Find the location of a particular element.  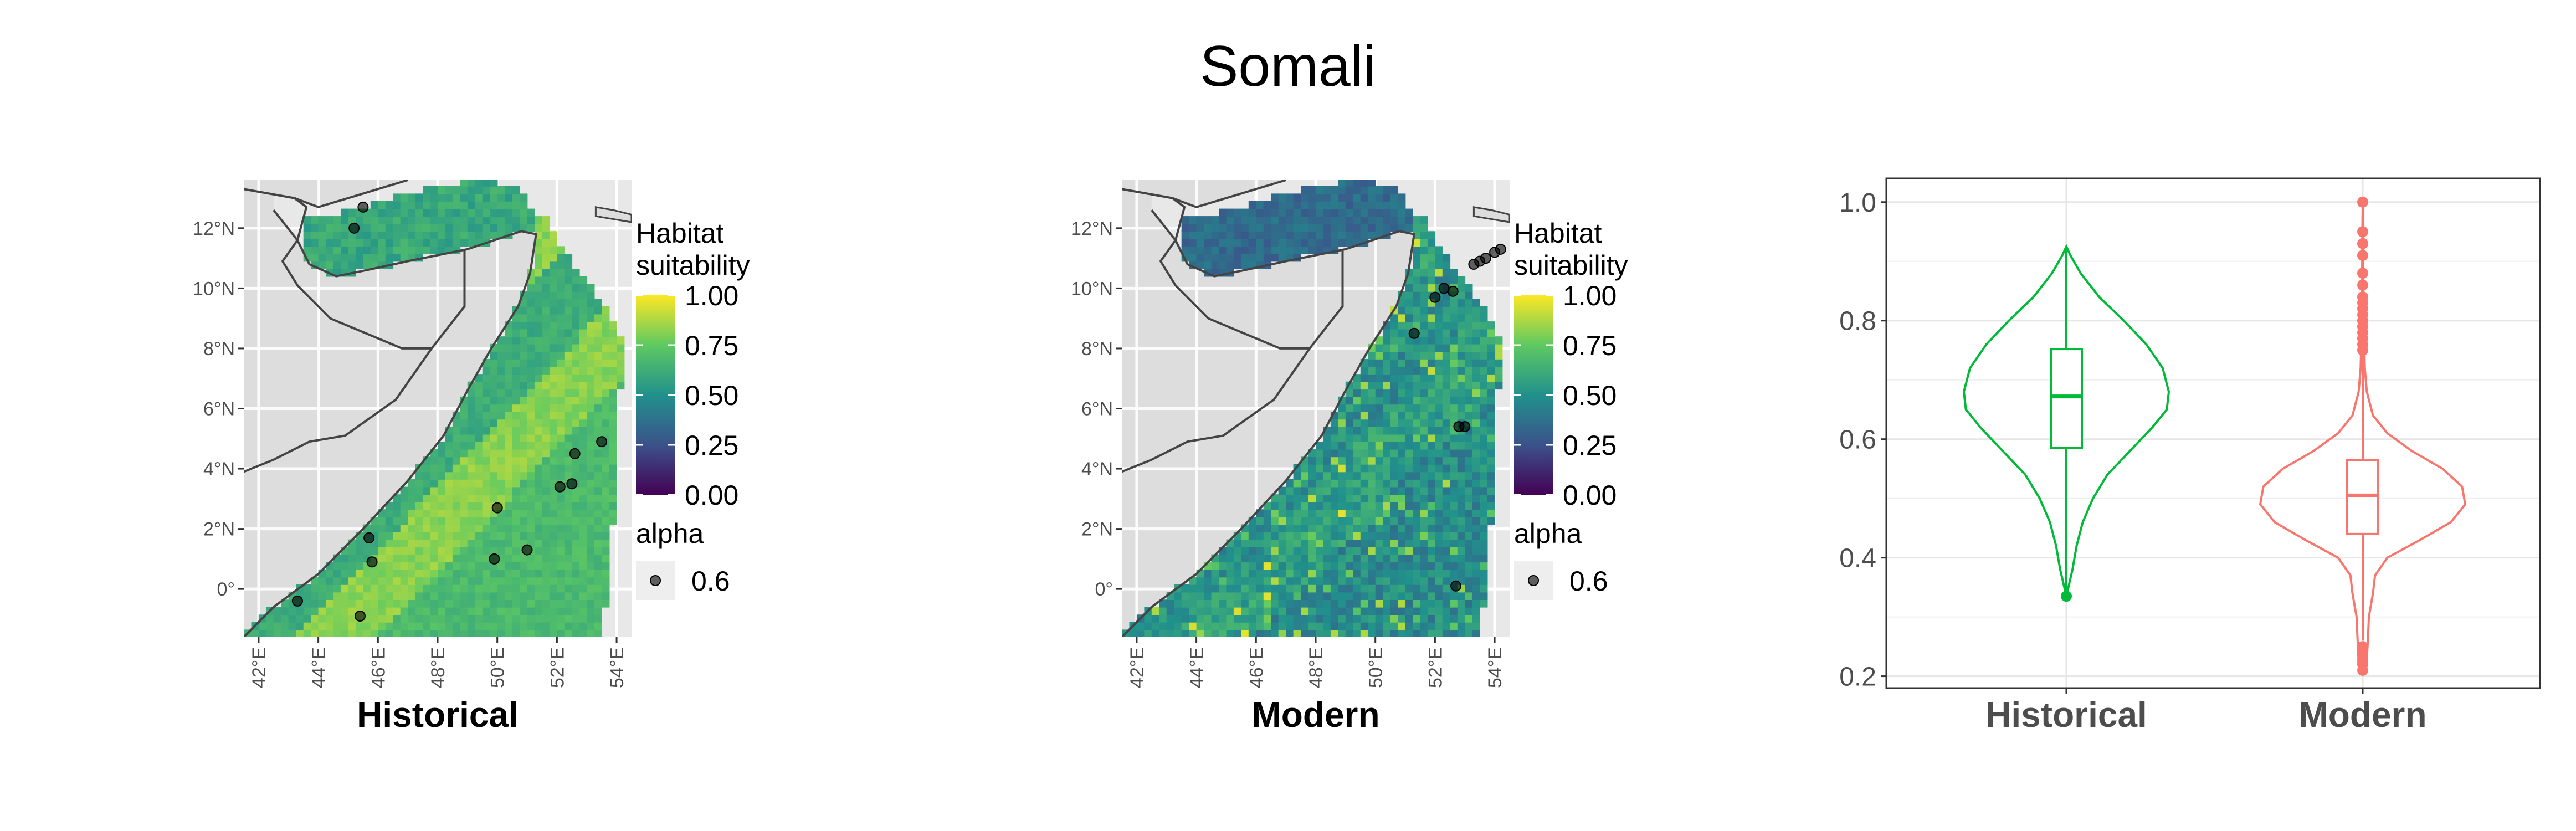

alpha-legend-value: 0.6 is located at coordinates (1588, 582).